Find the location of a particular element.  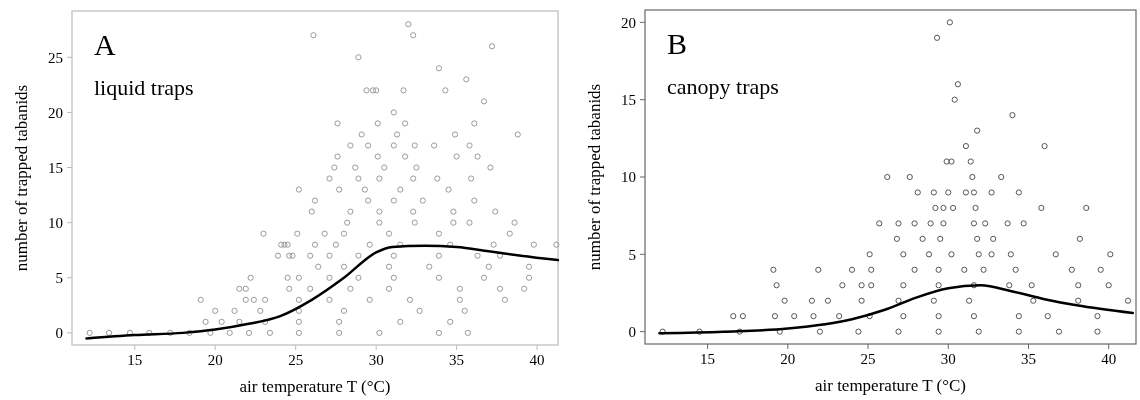

text: liquid traps is located at coordinates (144, 87).